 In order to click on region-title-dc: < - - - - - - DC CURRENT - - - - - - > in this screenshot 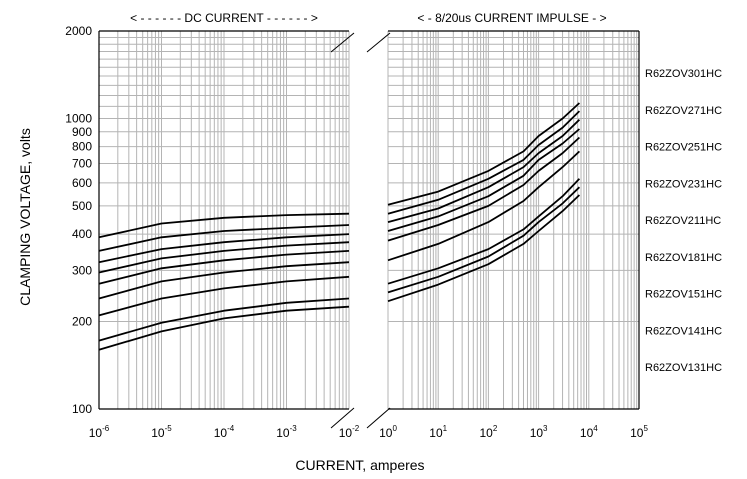, I will do `click(224, 18)`.